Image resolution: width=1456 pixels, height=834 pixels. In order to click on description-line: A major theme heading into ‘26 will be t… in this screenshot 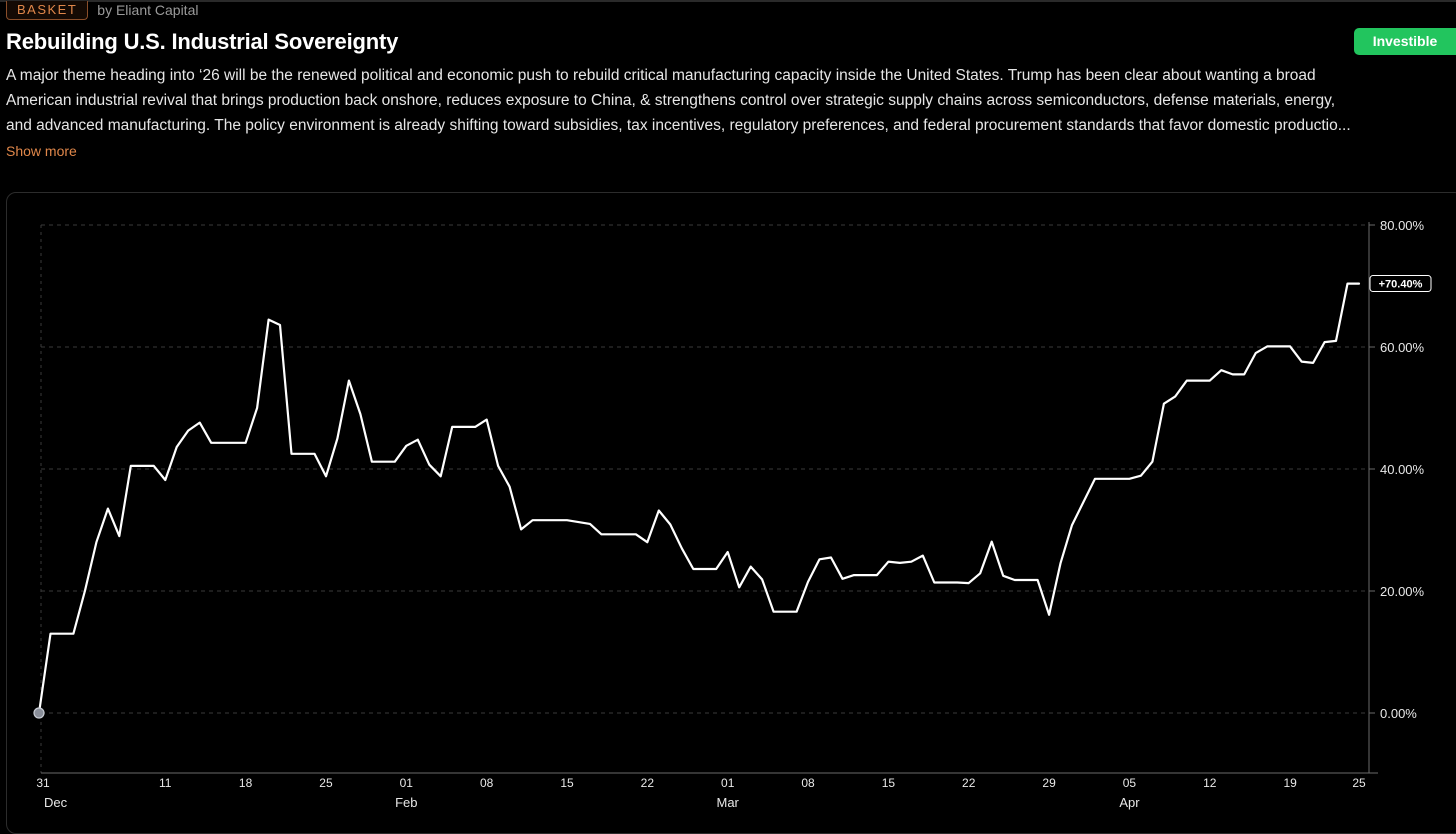, I will do `click(661, 75)`.